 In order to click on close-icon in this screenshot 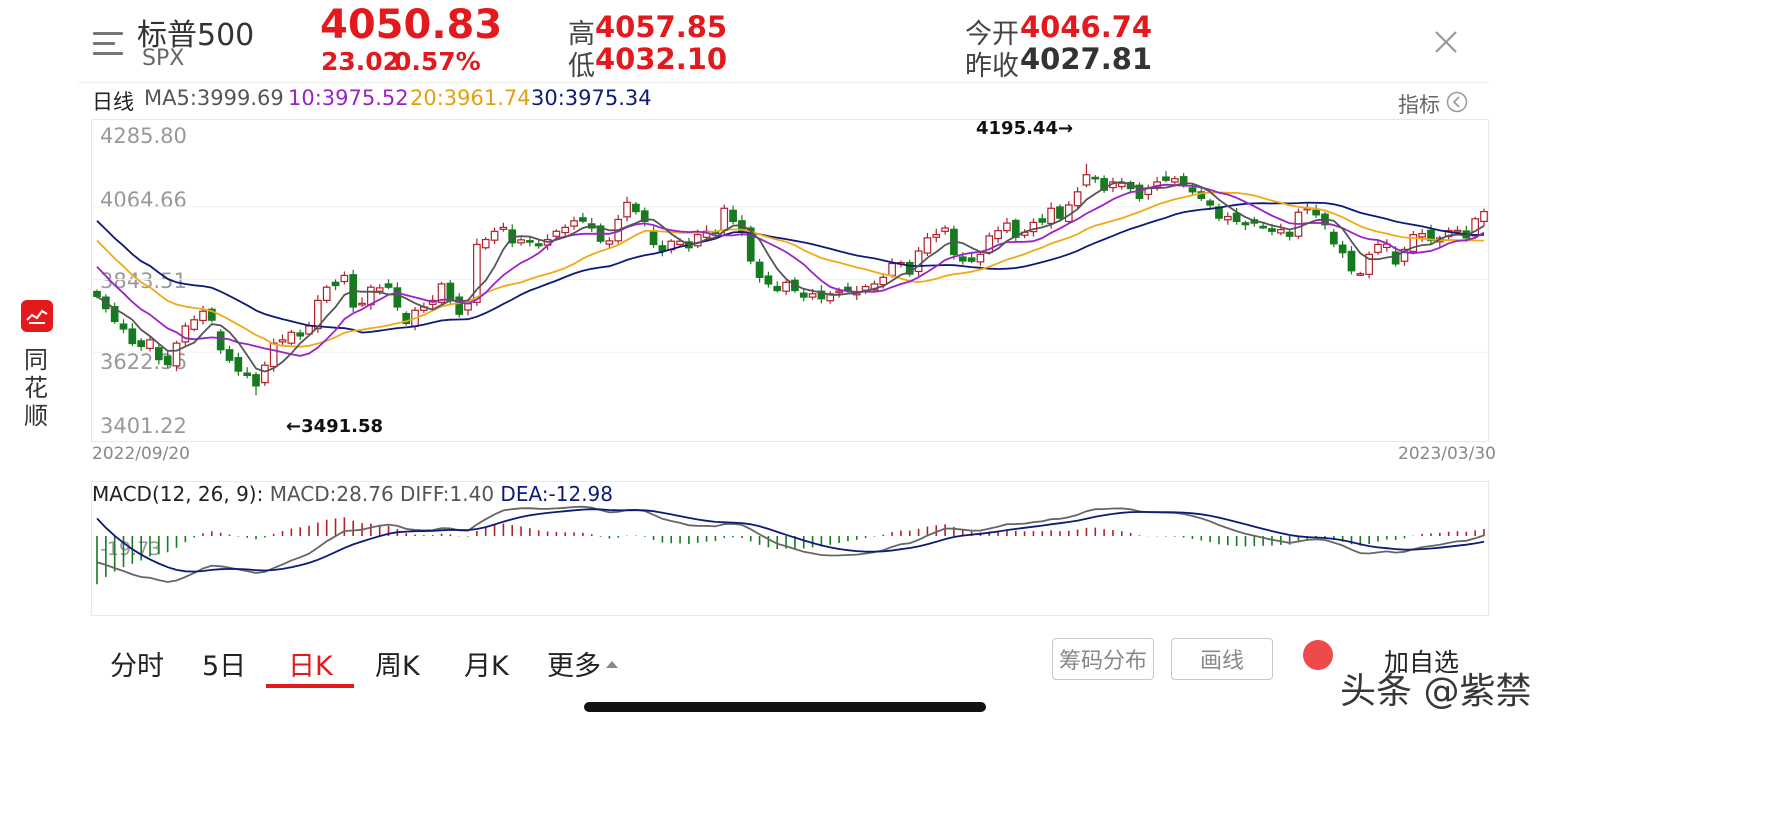, I will do `click(1446, 42)`.